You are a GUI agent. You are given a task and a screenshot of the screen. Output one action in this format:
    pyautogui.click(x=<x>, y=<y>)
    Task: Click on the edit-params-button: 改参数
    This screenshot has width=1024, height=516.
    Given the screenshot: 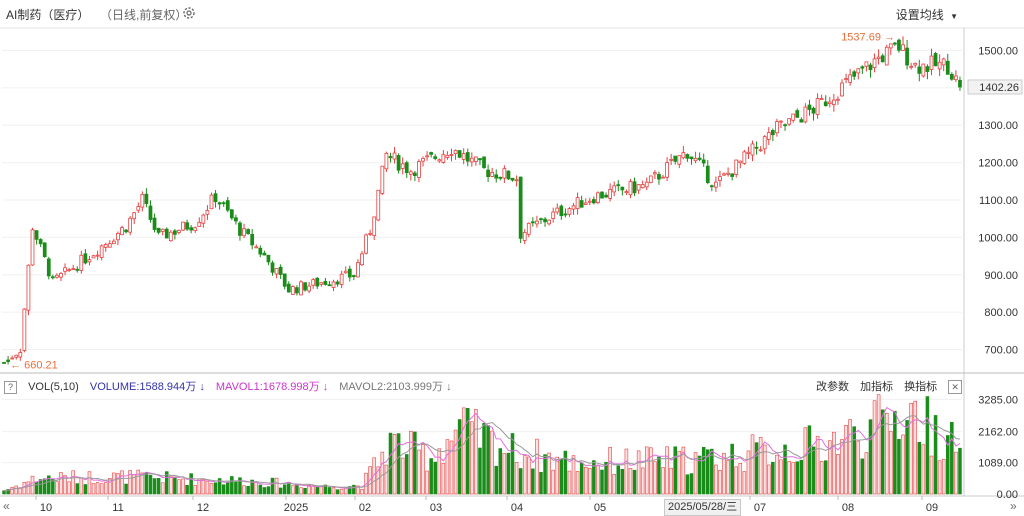 What is the action you would take?
    pyautogui.click(x=832, y=387)
    